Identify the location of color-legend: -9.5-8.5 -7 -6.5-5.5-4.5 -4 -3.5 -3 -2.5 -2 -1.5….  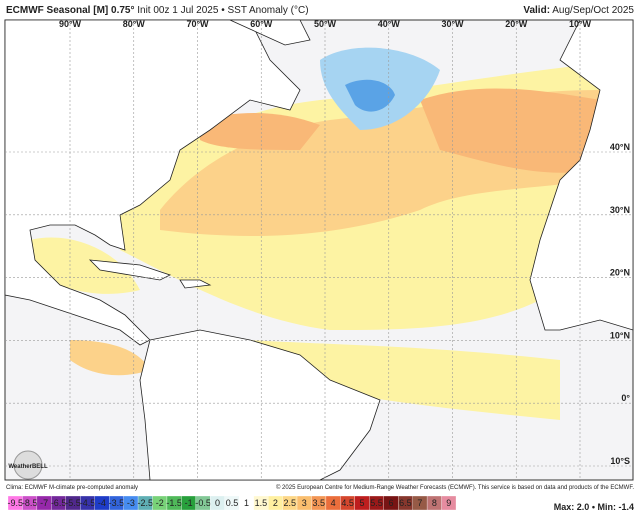
(232, 503).